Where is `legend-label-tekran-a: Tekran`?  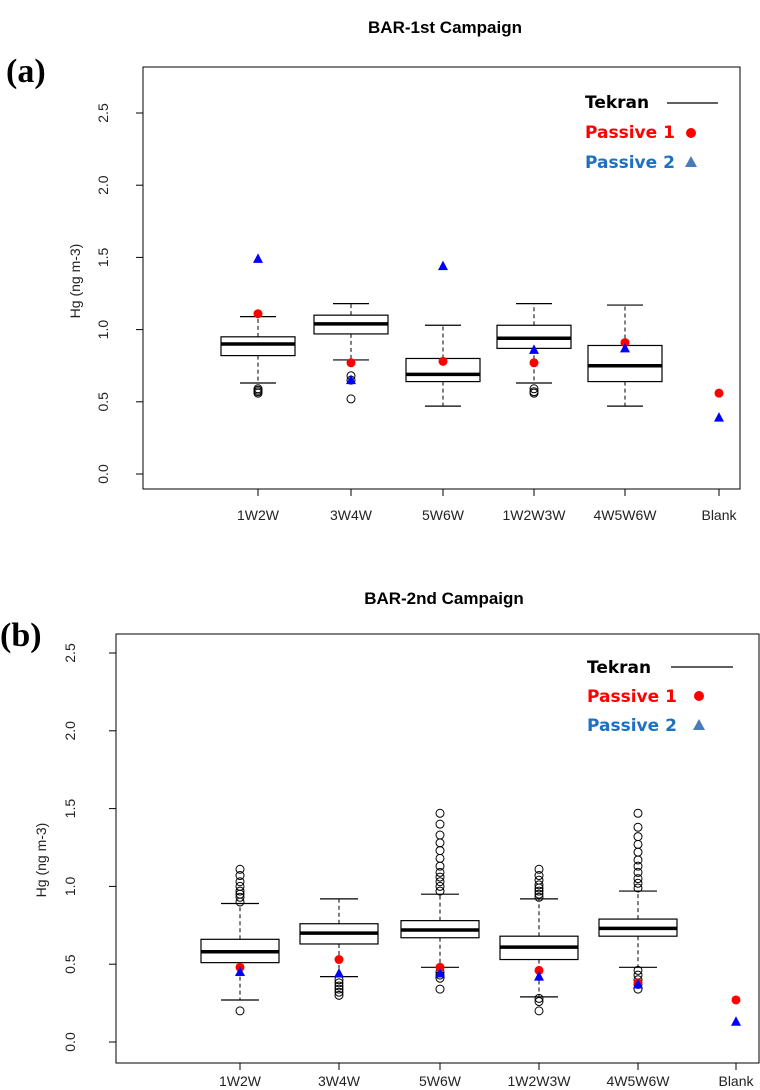
legend-label-tekran-a: Tekran is located at coordinates (617, 103).